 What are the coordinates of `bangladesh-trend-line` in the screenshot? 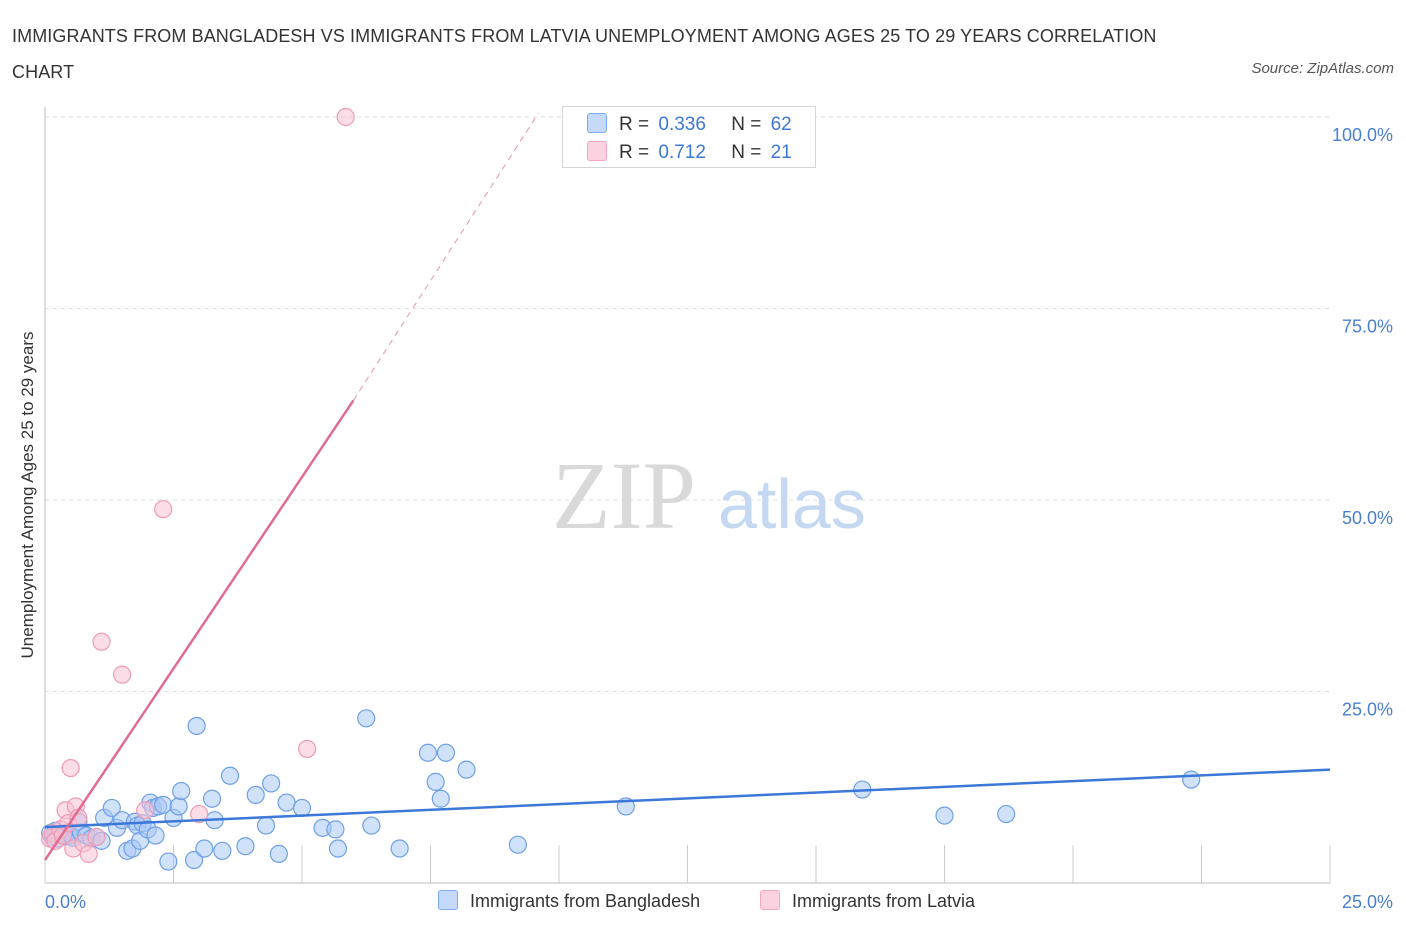 It's located at (687, 798).